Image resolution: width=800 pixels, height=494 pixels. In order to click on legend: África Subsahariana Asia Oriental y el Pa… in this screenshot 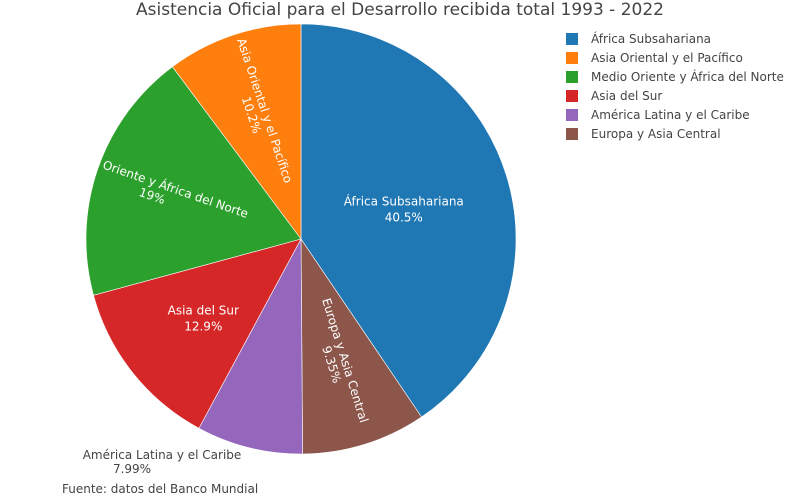, I will do `click(675, 86)`.